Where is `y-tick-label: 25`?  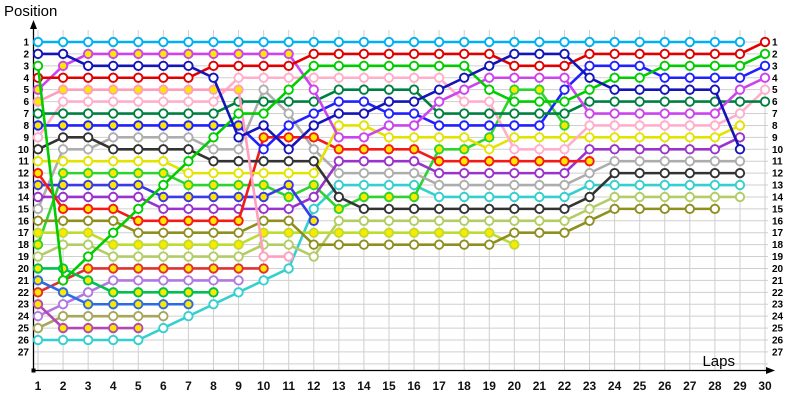 y-tick-label: 25 is located at coordinates (24, 329).